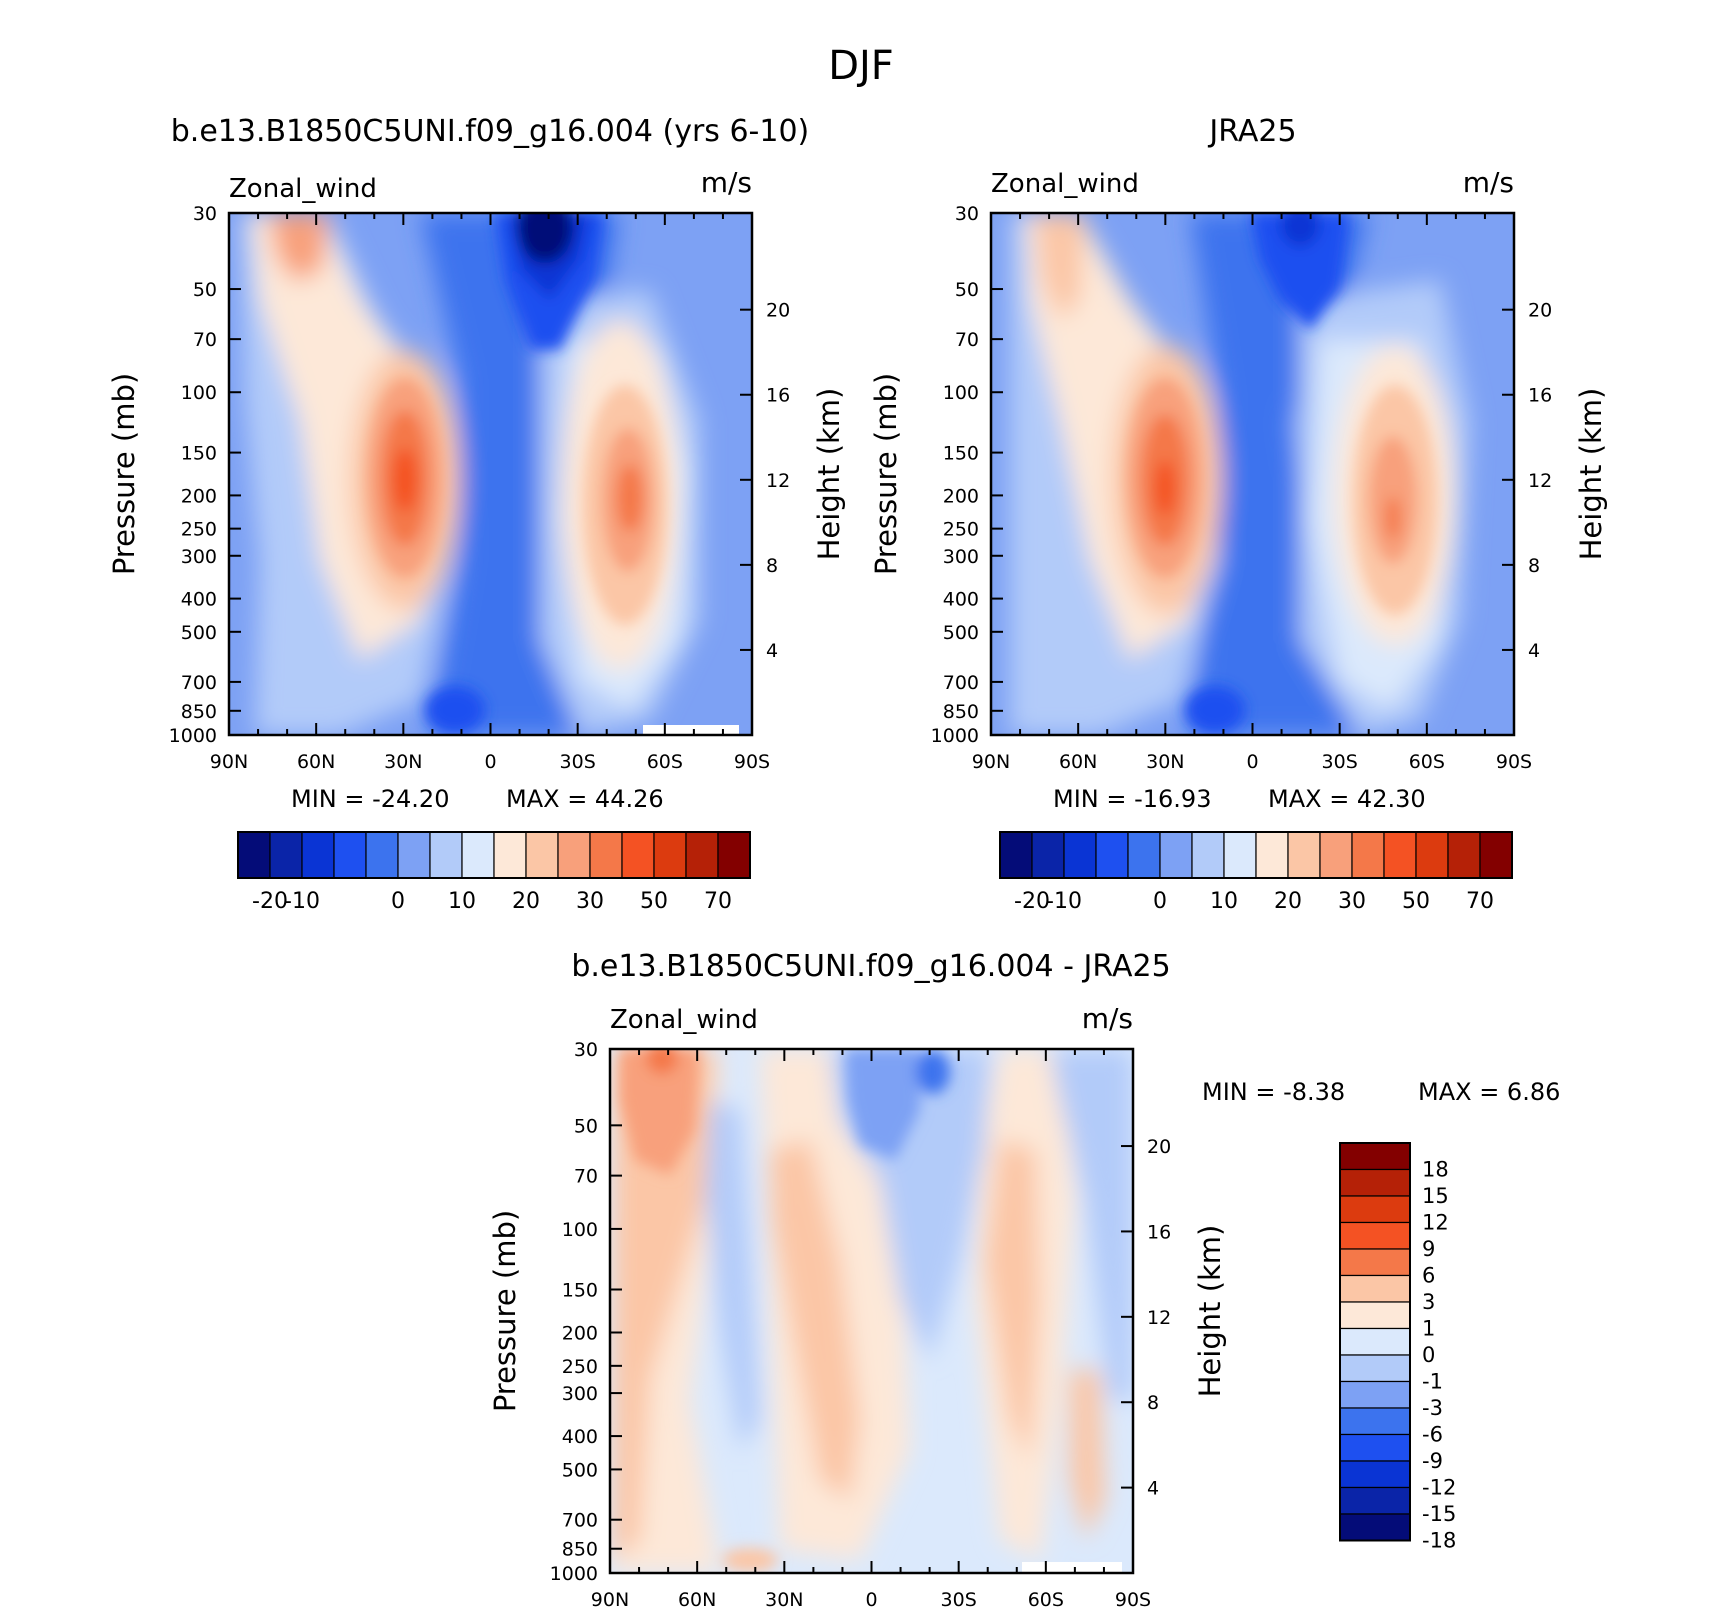 This screenshot has width=1710, height=1611. I want to click on colorbar-label: -15, so click(1439, 1514).